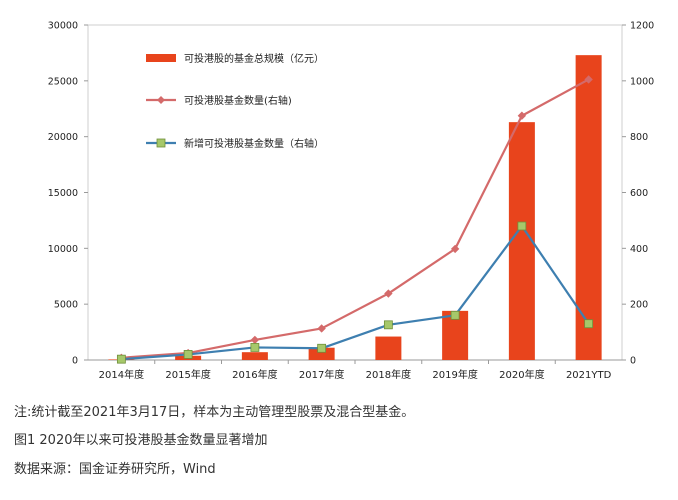  Describe the element at coordinates (214, 412) in the screenshot. I see `footnote: 注:统计截至2021年3月17日，样本为主动管理型股票及混合型基金。` at that location.